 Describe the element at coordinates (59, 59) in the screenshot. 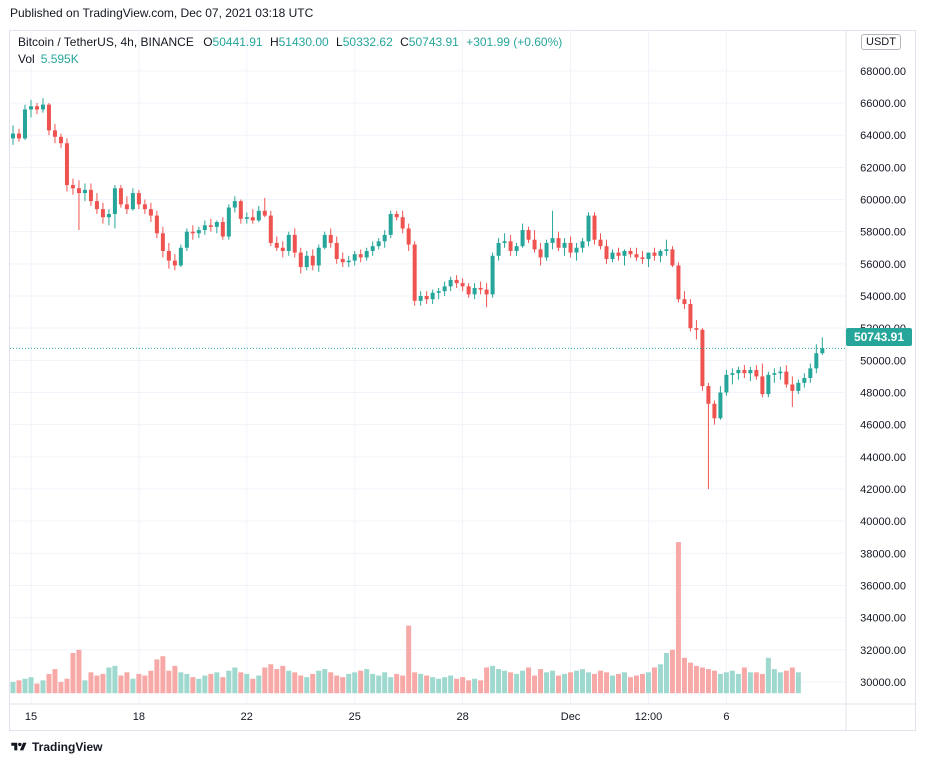

I see `volume-value: 5.595K` at that location.